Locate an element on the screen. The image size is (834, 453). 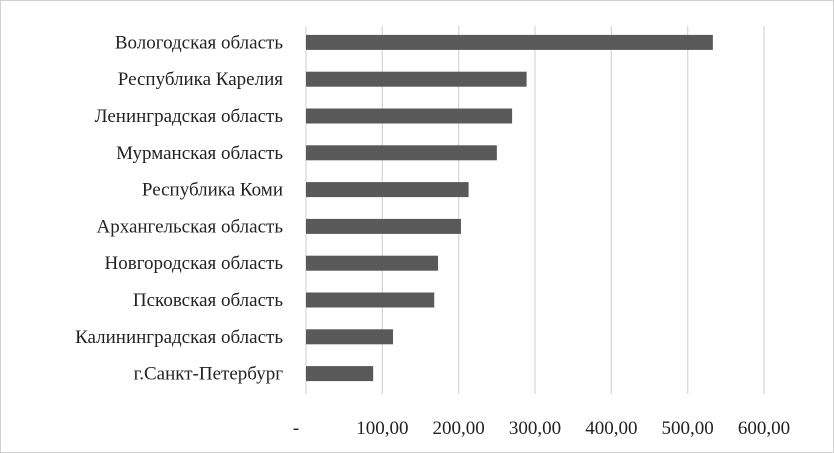
category-label: Вологодская область is located at coordinates (199, 42).